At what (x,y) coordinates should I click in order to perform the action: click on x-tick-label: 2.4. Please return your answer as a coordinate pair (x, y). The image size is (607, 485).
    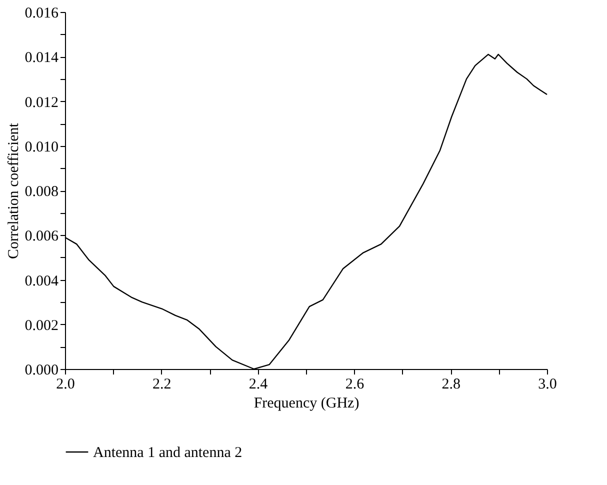
    Looking at the image, I should click on (258, 384).